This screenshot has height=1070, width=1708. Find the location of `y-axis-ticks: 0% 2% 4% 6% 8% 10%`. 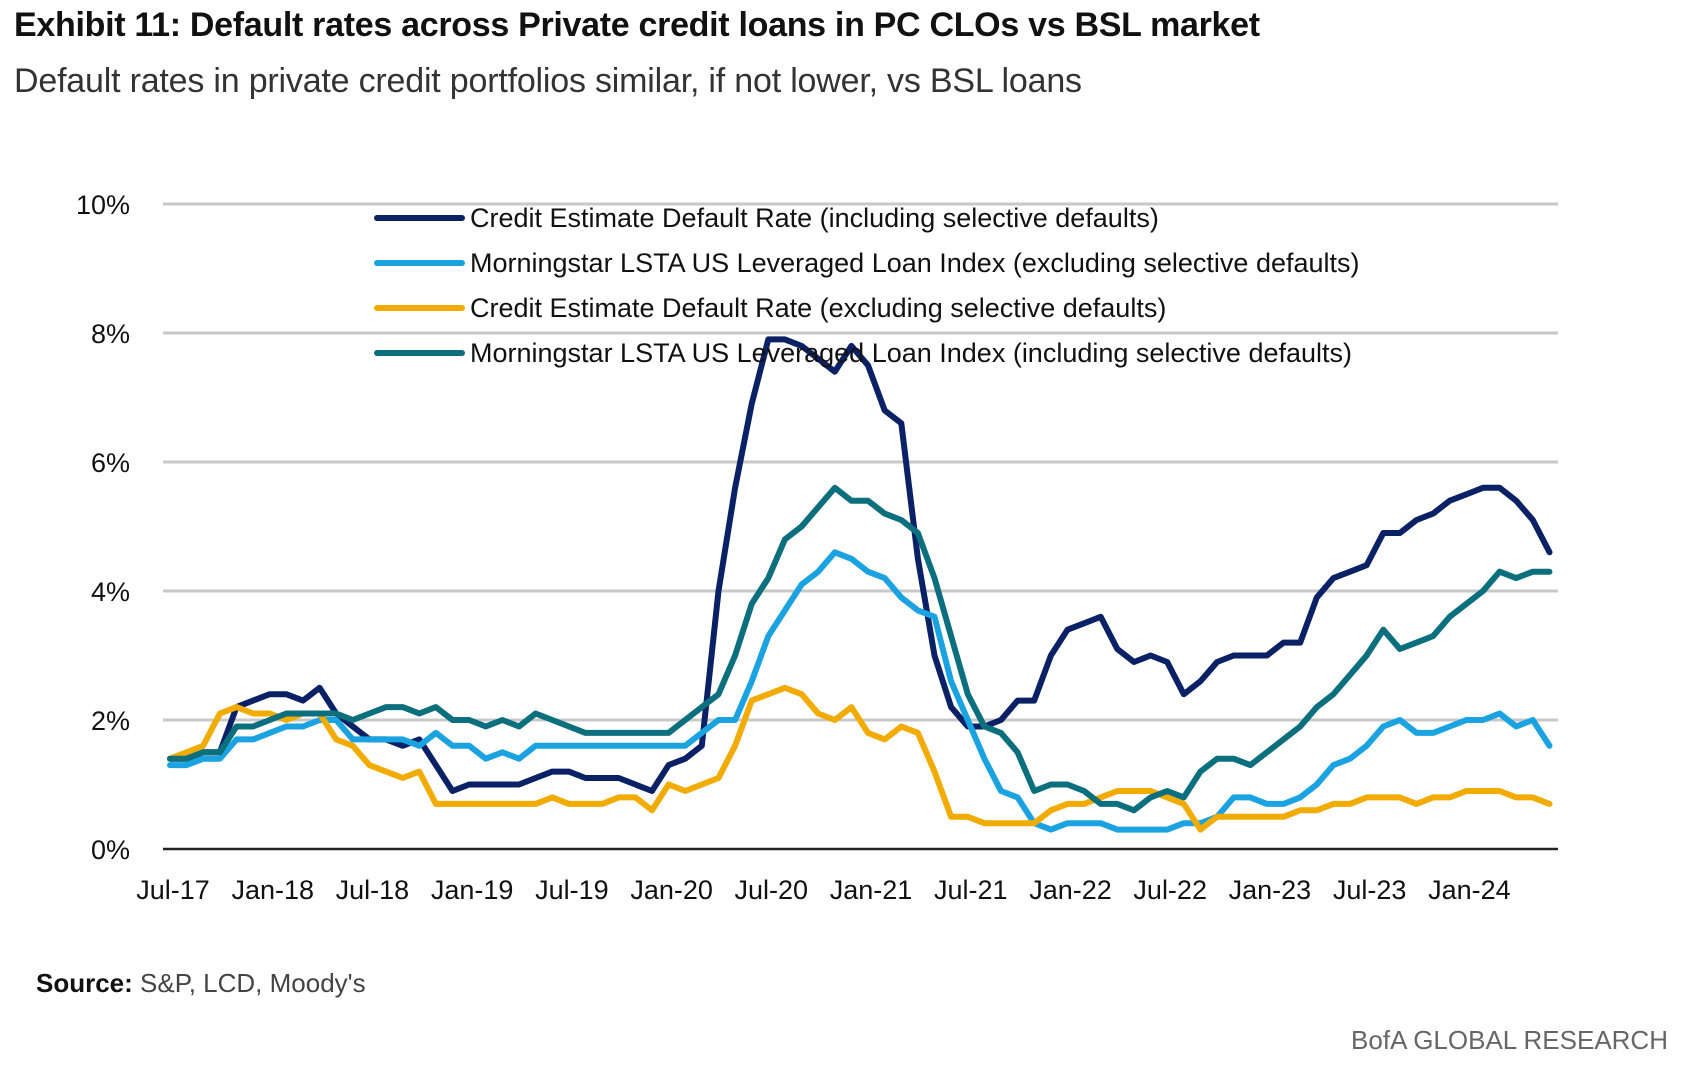

y-axis-ticks: 0% 2% 4% 6% 8% 10% is located at coordinates (103, 527).